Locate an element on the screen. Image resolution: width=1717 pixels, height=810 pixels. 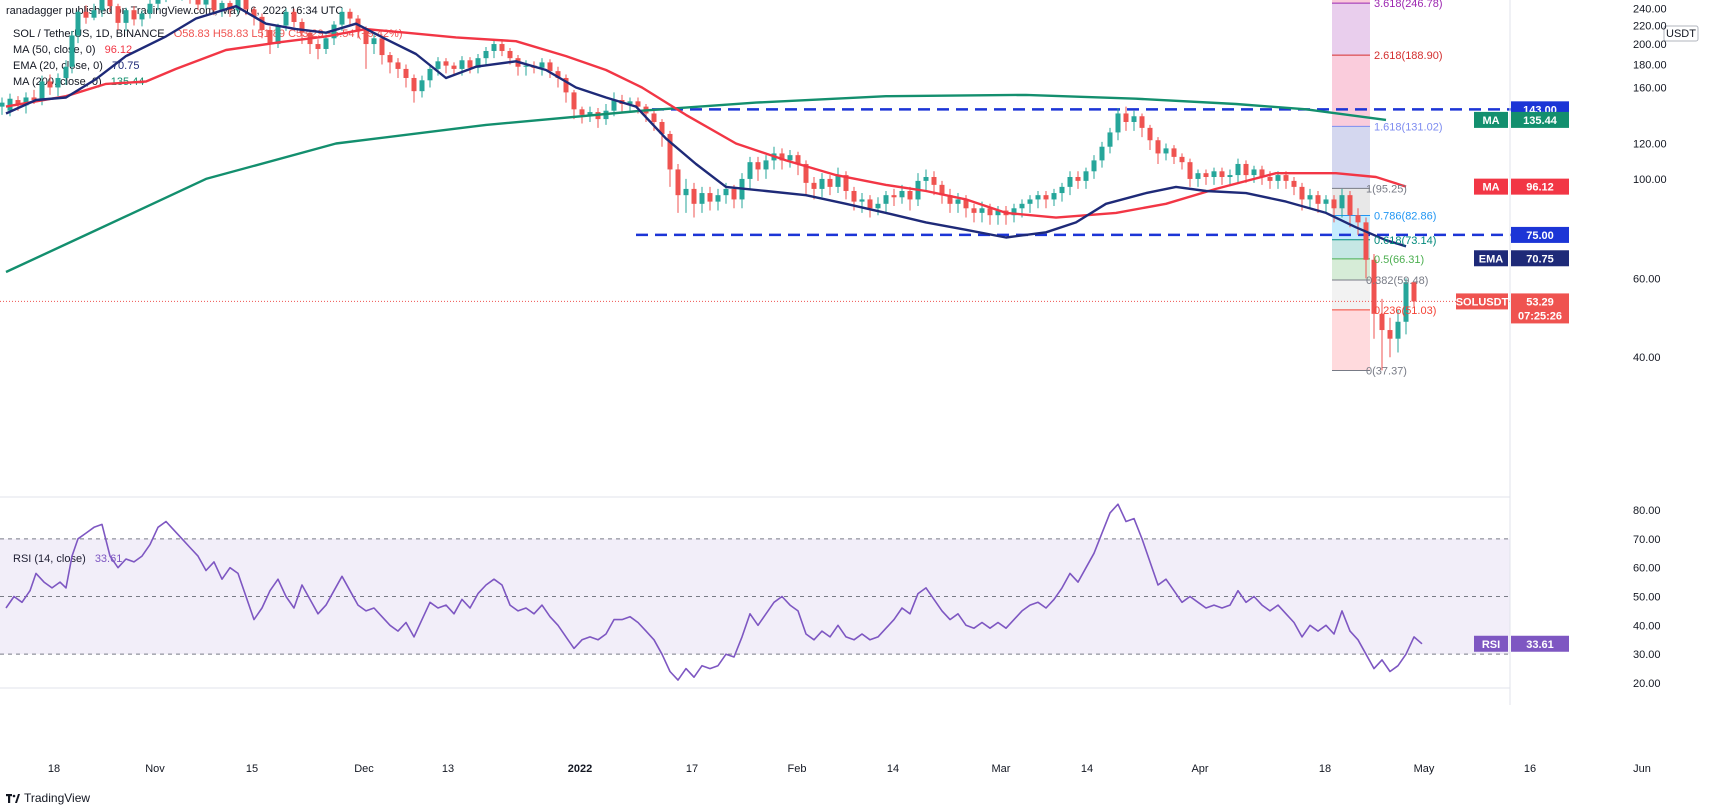
fib-level-label: 1.618(131.02) is located at coordinates (1408, 127).